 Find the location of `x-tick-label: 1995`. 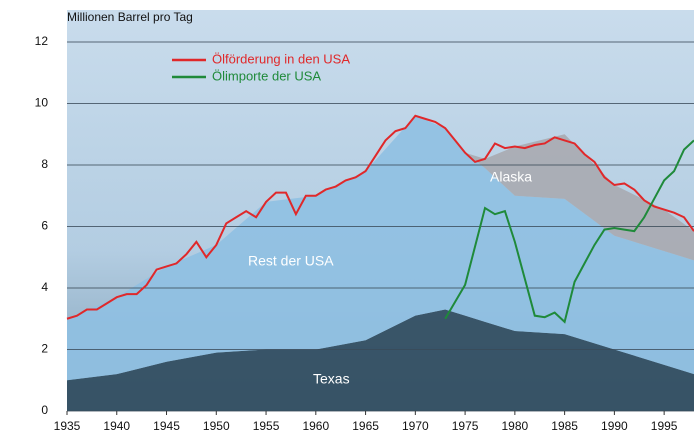

x-tick-label: 1995 is located at coordinates (664, 426).